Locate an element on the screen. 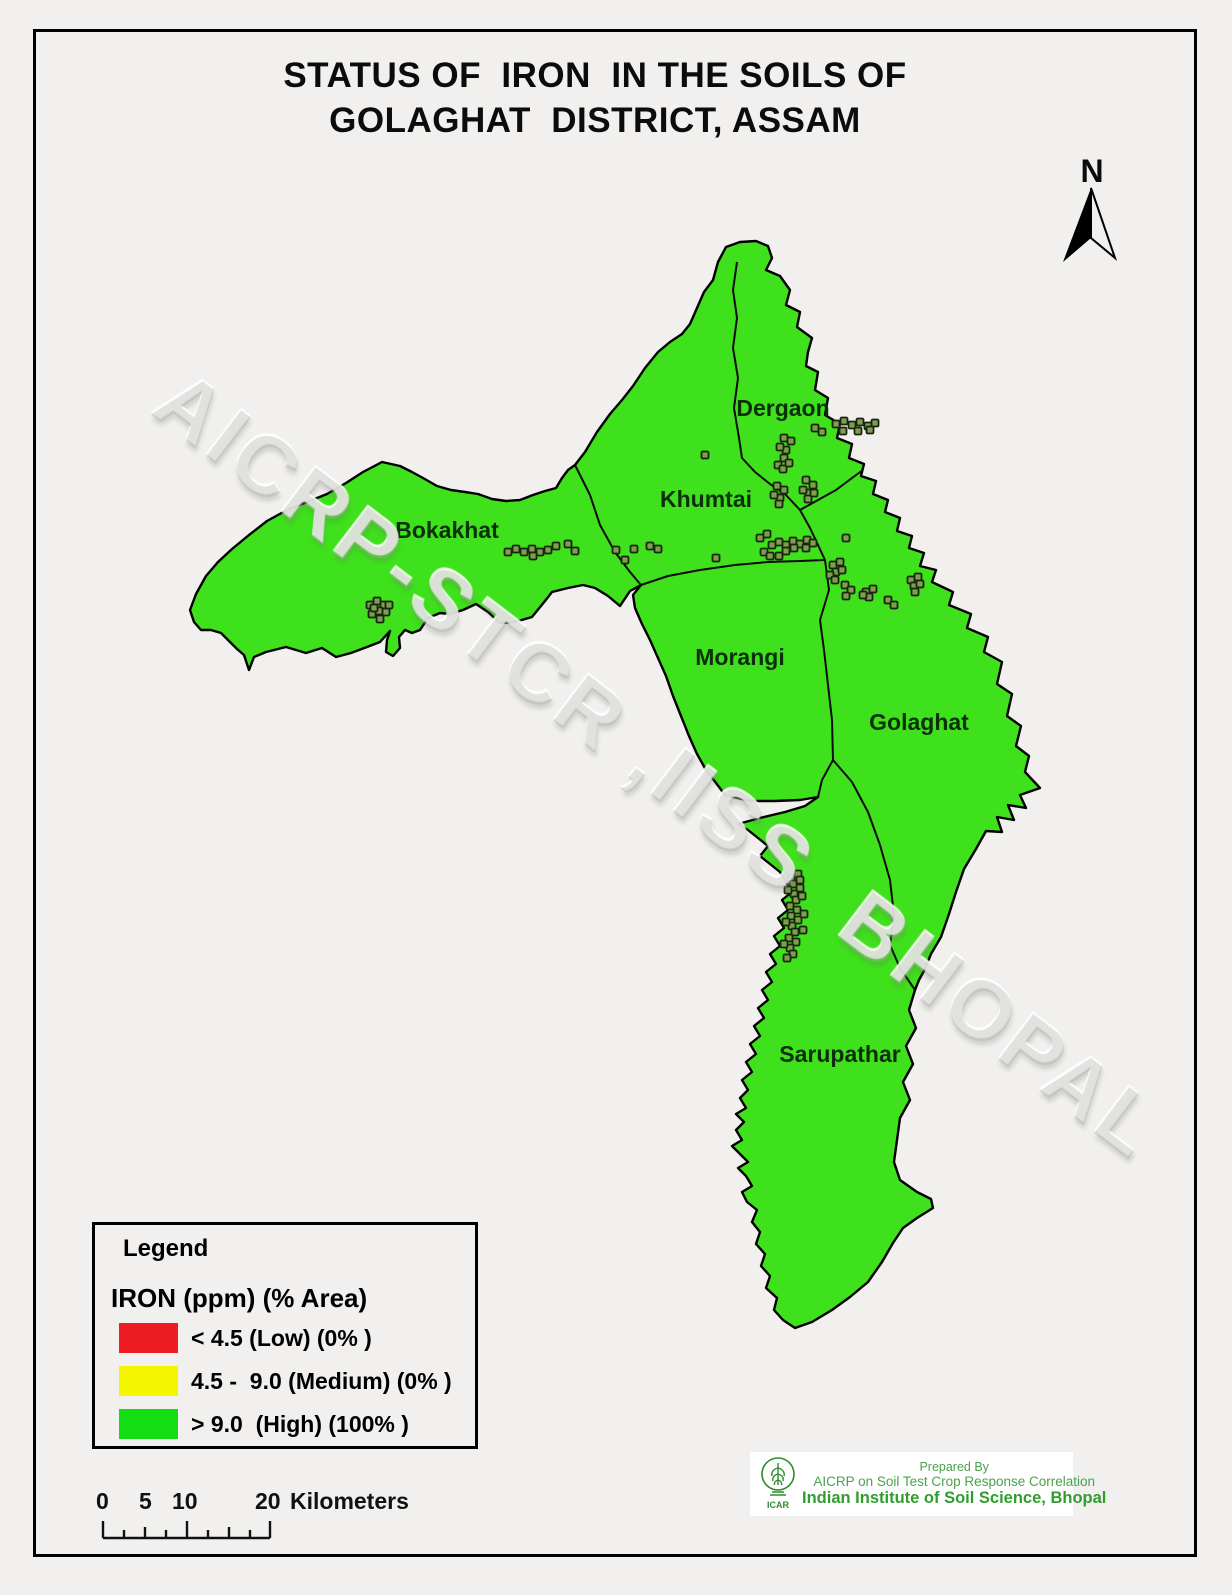 This screenshot has width=1232, height=1595. legend-swatch-medium is located at coordinates (148, 1381).